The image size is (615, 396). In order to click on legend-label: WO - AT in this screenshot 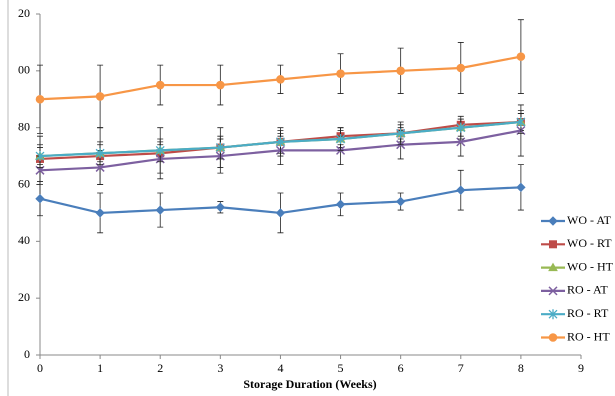, I will do `click(589, 220)`.